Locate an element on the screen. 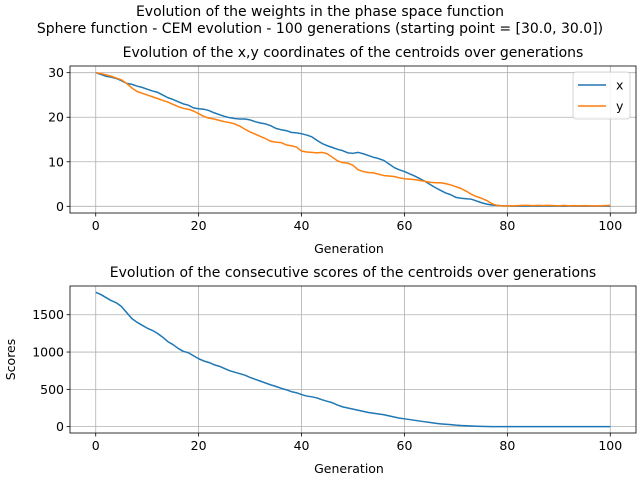 The width and height of the screenshot is (640, 480). coords-legend-box is located at coordinates (601, 95).